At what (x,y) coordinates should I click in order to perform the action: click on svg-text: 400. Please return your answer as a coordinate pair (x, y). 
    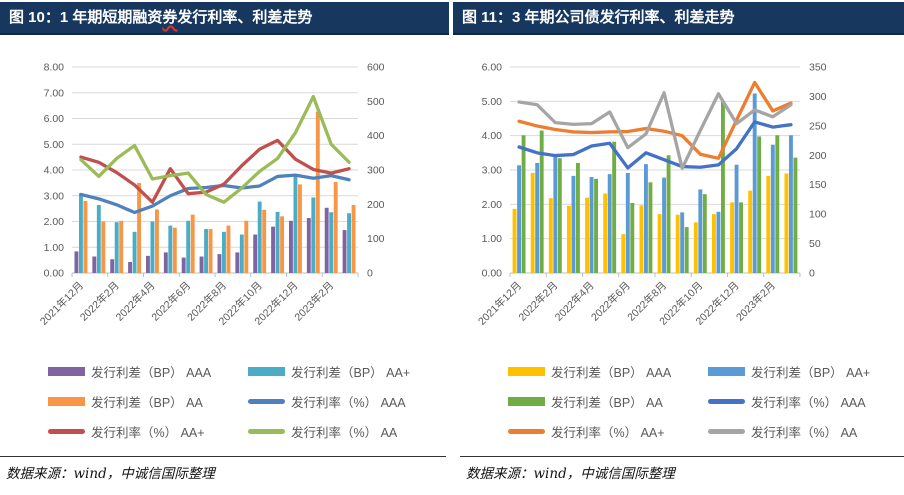
    Looking at the image, I should click on (376, 136).